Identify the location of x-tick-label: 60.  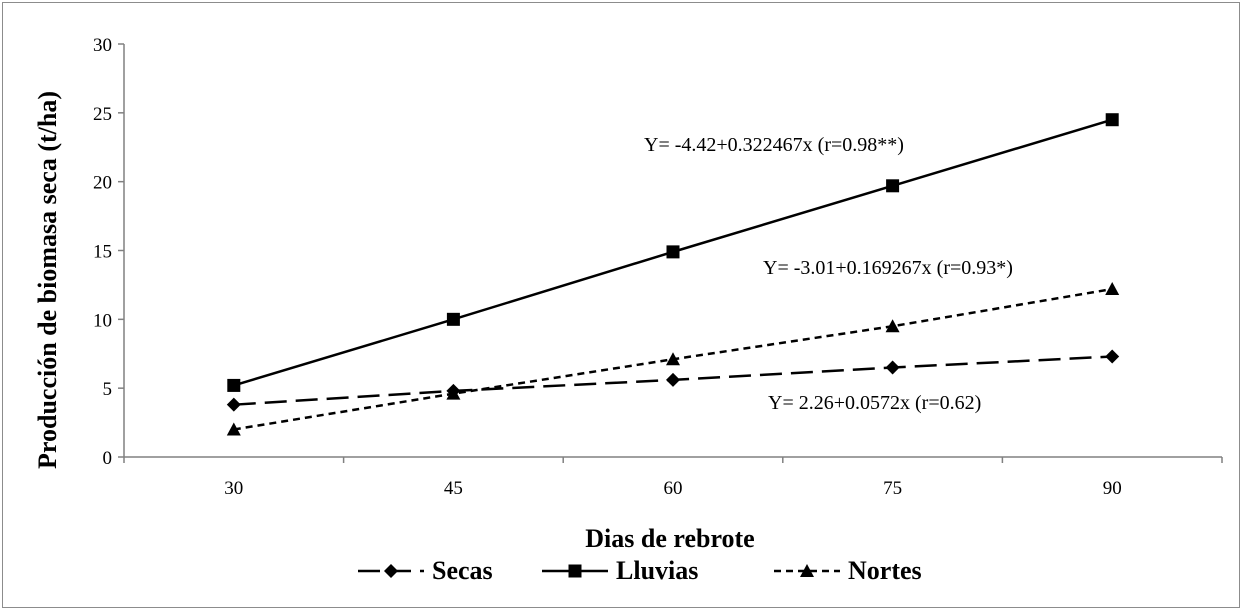
(673, 488).